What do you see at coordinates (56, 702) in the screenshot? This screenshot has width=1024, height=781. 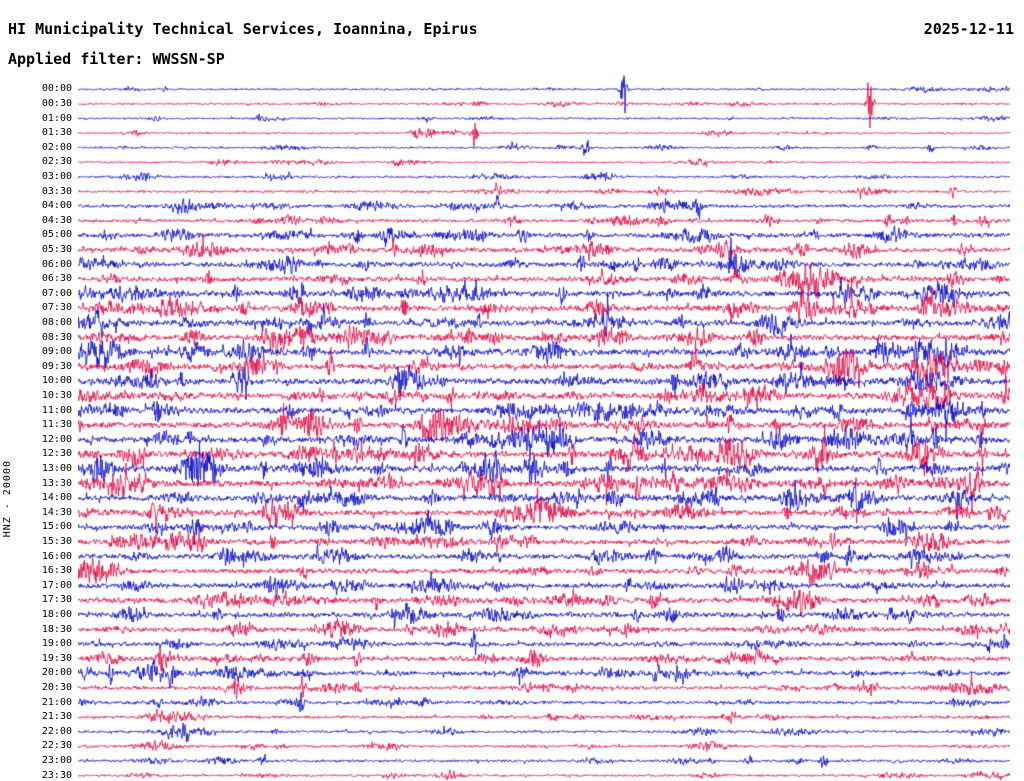 I see `time-label: 21:00` at bounding box center [56, 702].